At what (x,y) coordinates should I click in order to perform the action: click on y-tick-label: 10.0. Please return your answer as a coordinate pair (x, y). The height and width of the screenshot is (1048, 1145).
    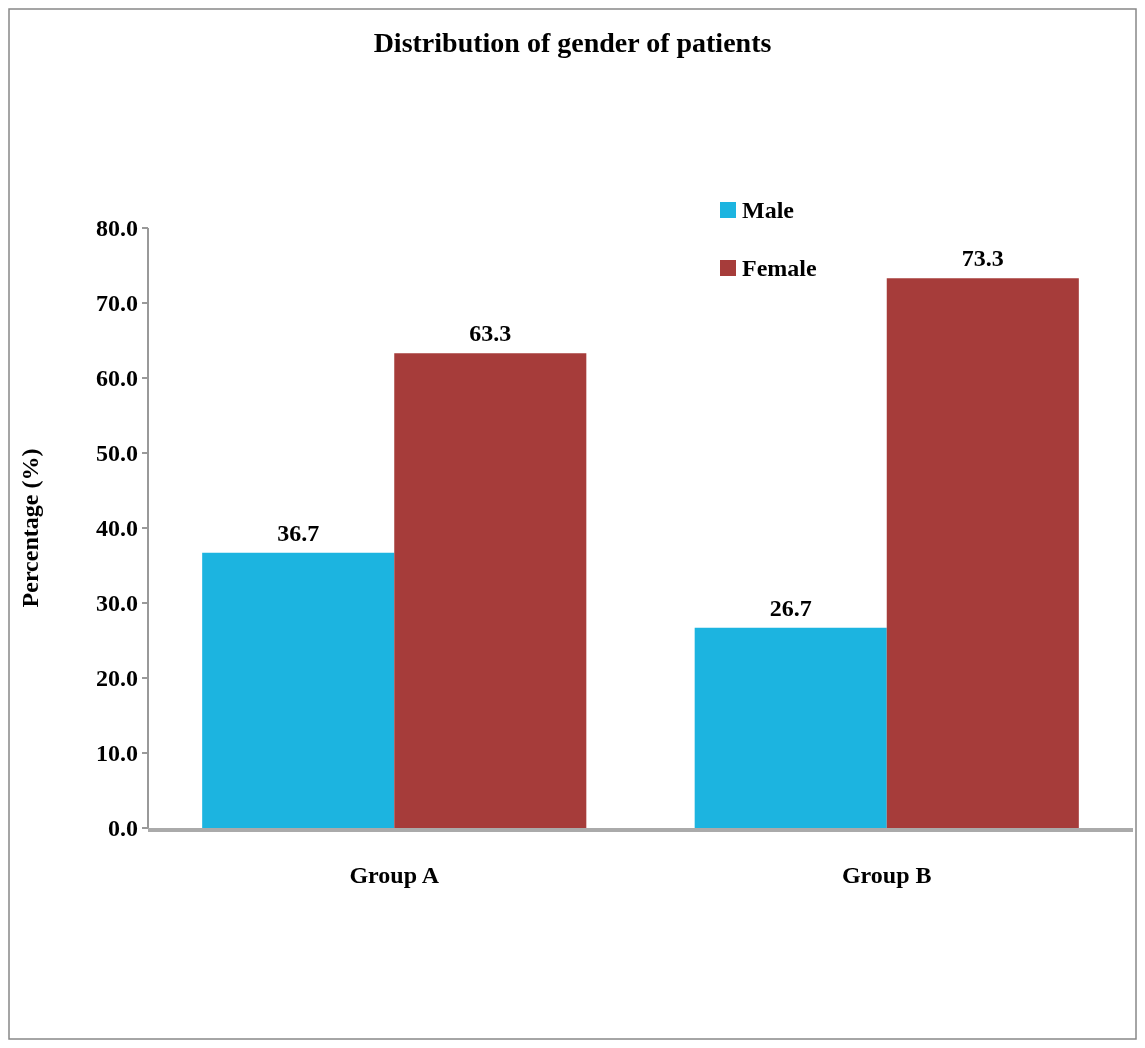
    Looking at the image, I should click on (117, 753).